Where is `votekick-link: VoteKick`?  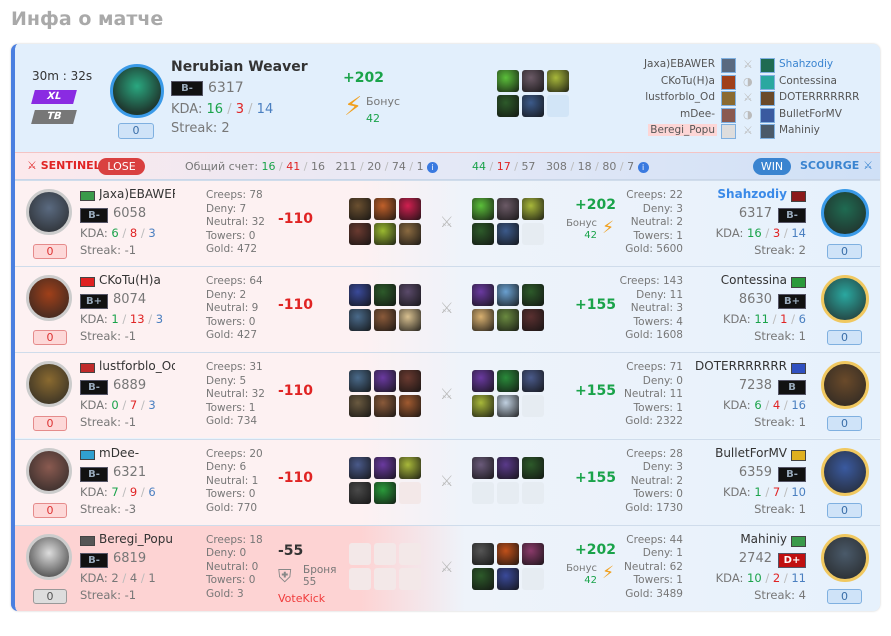 votekick-link: VoteKick is located at coordinates (302, 598).